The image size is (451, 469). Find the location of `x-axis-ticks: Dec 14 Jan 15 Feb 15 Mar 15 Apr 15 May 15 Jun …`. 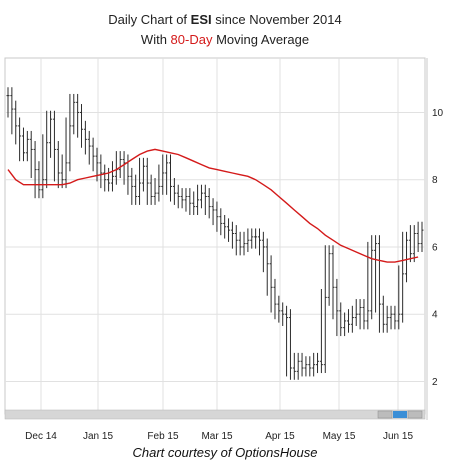

x-axis-ticks: Dec 14 Jan 15 Feb 15 Mar 15 Apr 15 May 15 Jun … is located at coordinates (219, 436).